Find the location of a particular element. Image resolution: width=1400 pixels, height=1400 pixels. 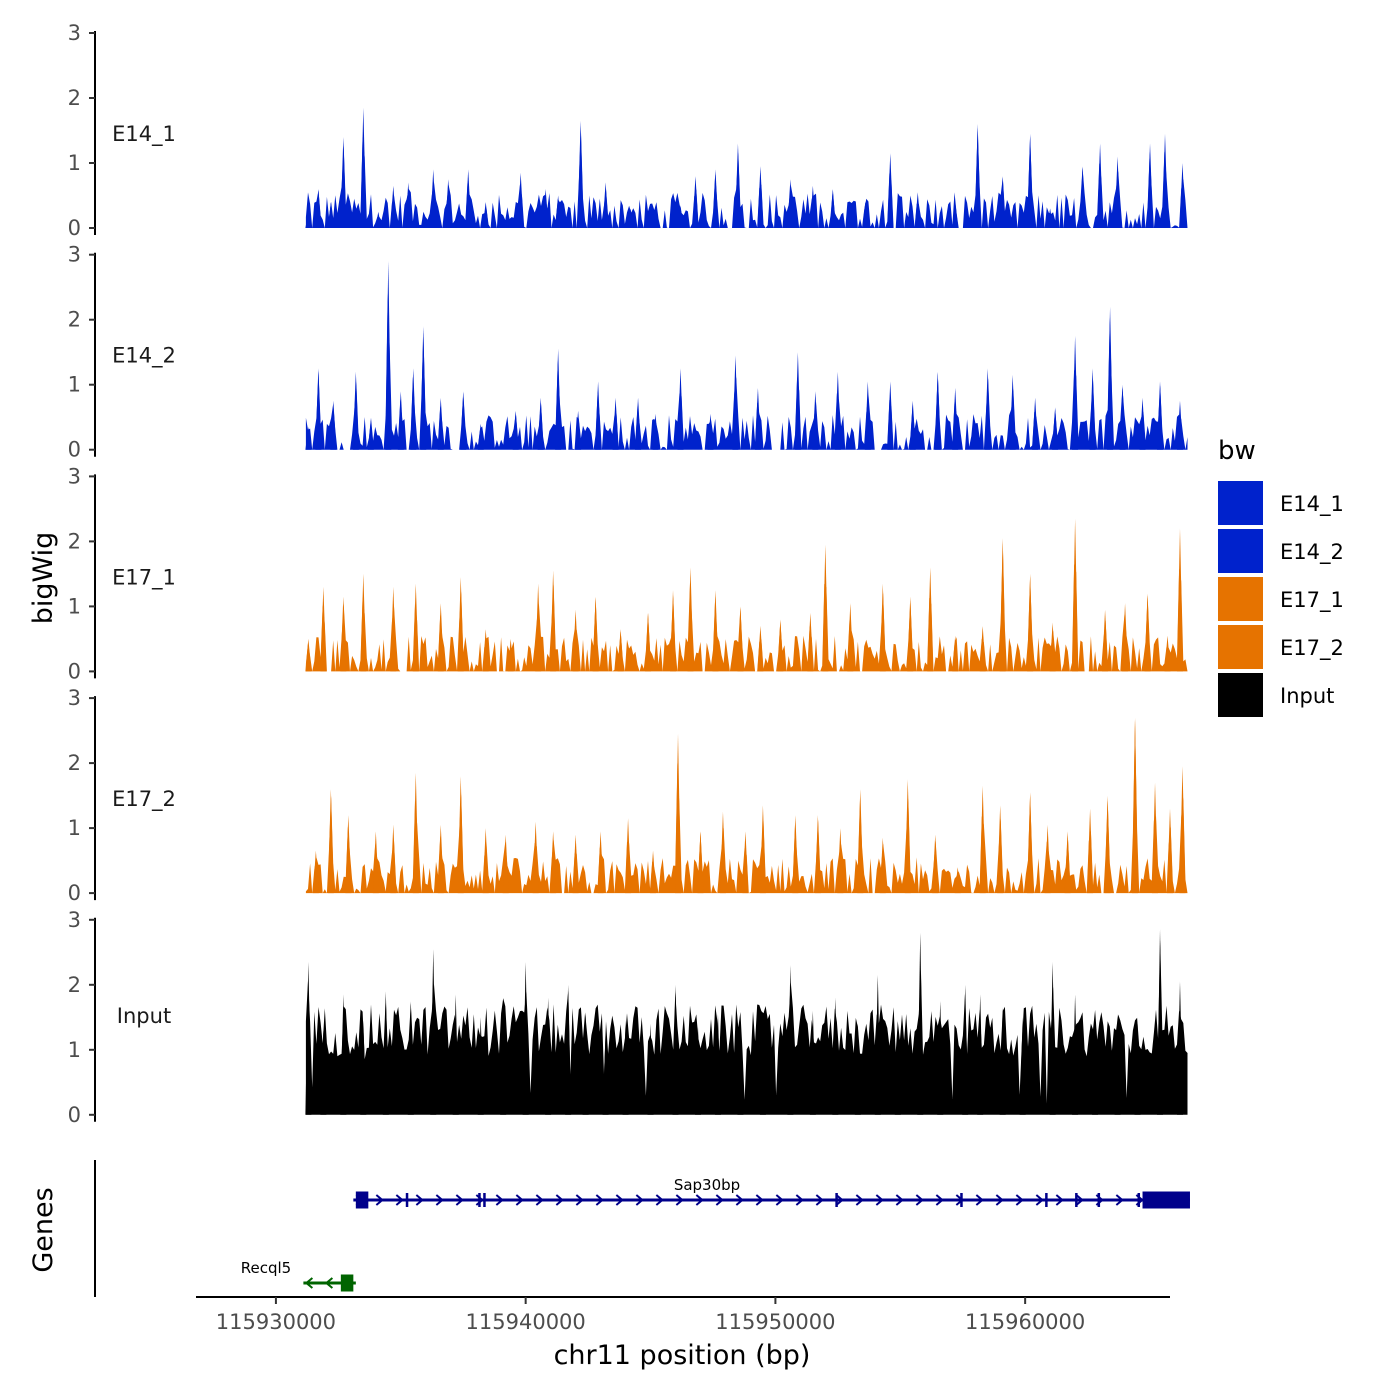

y-tick-label: 1 is located at coordinates (74, 1050).